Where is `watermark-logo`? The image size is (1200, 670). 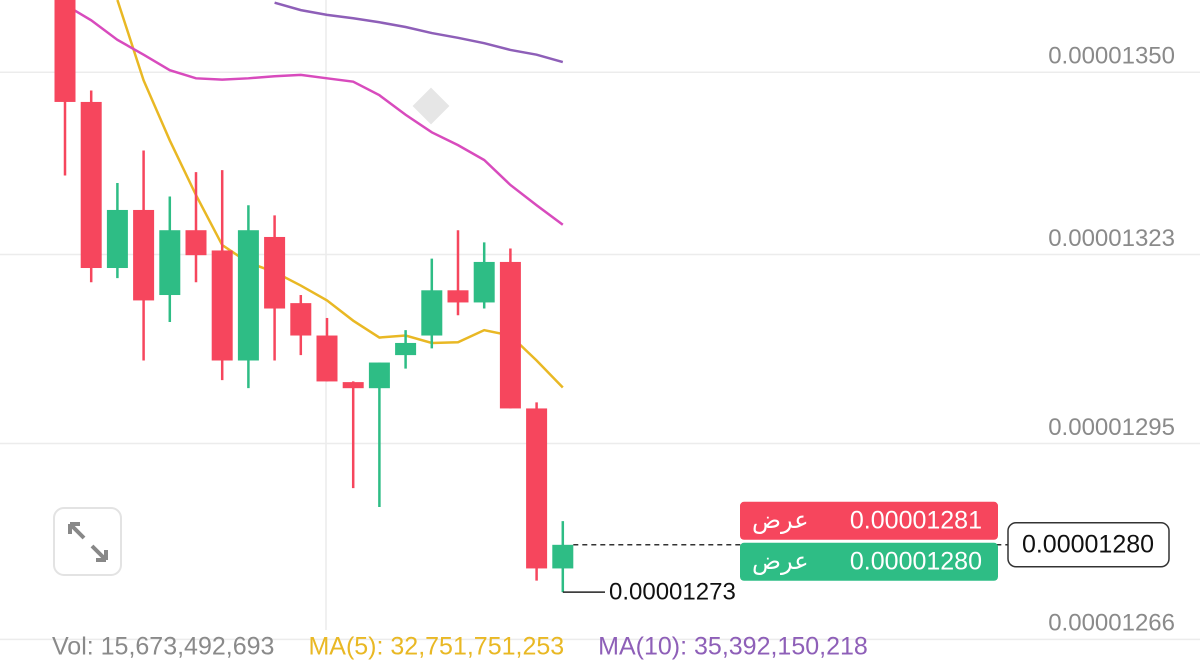
watermark-logo is located at coordinates (431, 106).